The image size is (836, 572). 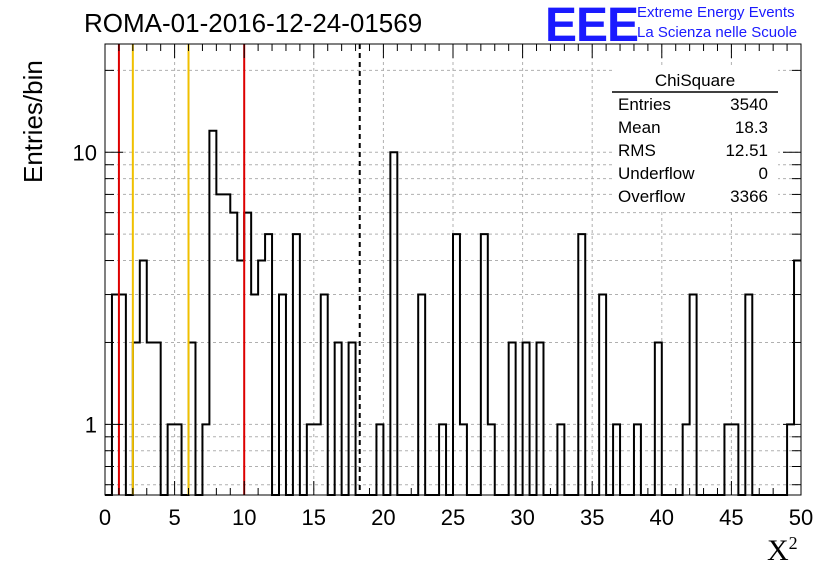 What do you see at coordinates (656, 173) in the screenshot?
I see `stats-label: Underflow` at bounding box center [656, 173].